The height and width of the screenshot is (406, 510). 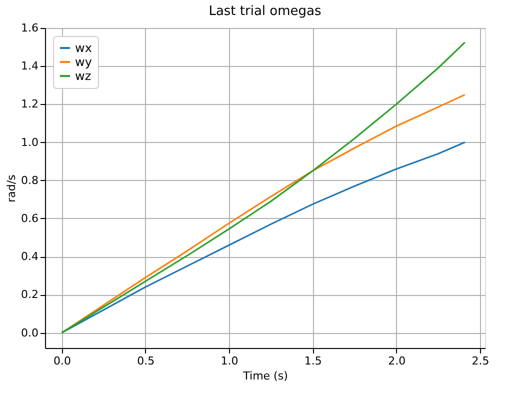 What do you see at coordinates (265, 11) in the screenshot?
I see `chart-title: Last trial omegas` at bounding box center [265, 11].